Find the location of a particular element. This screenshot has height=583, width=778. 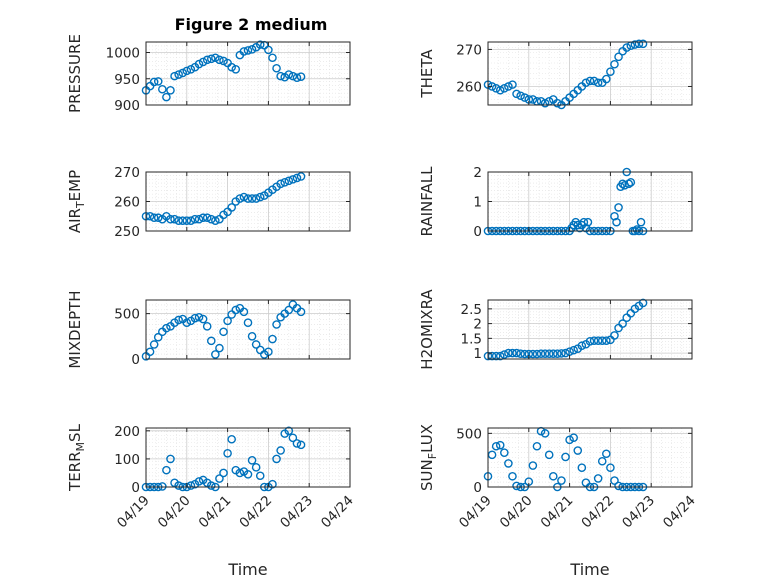

y-axis-label: H2OMIXRA is located at coordinates (427, 329).